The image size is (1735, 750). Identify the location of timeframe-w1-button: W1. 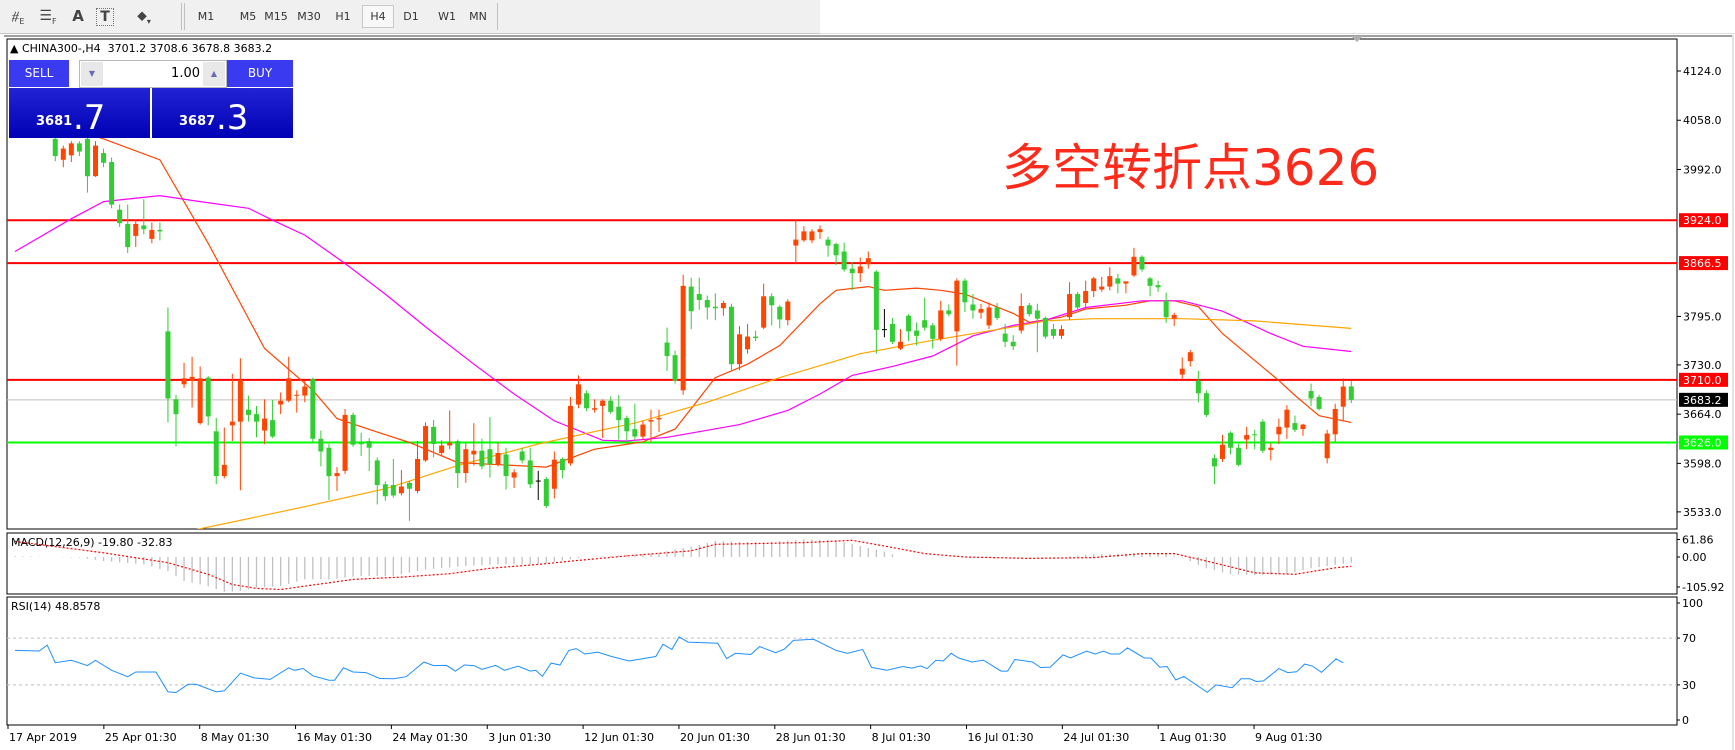
(447, 16).